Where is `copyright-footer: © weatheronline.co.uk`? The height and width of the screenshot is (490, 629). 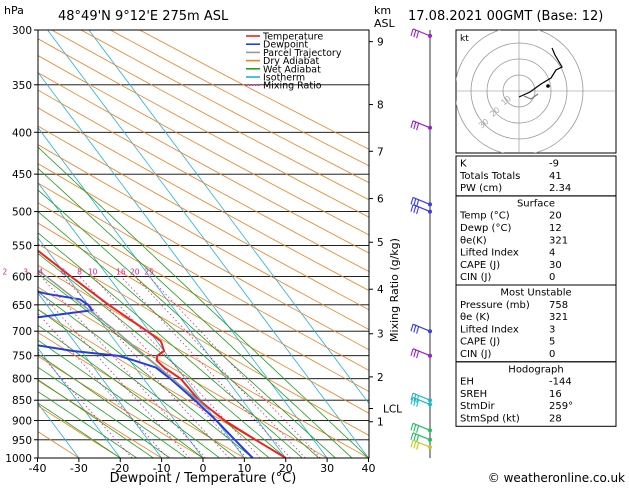 copyright-footer: © weatheronline.co.uk is located at coordinates (556, 478).